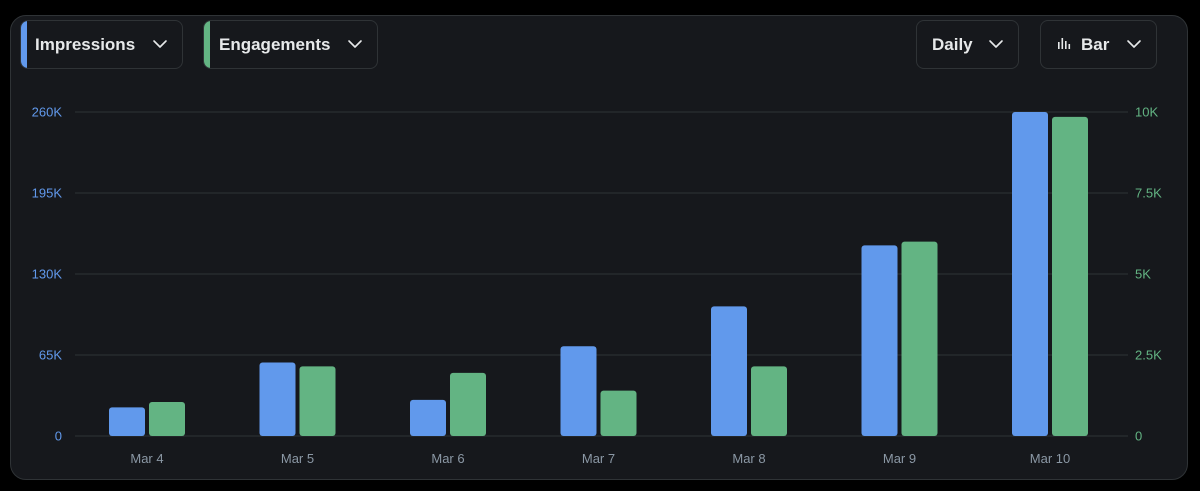  Describe the element at coordinates (47, 274) in the screenshot. I see `y-left-tick-label: 130K` at that location.